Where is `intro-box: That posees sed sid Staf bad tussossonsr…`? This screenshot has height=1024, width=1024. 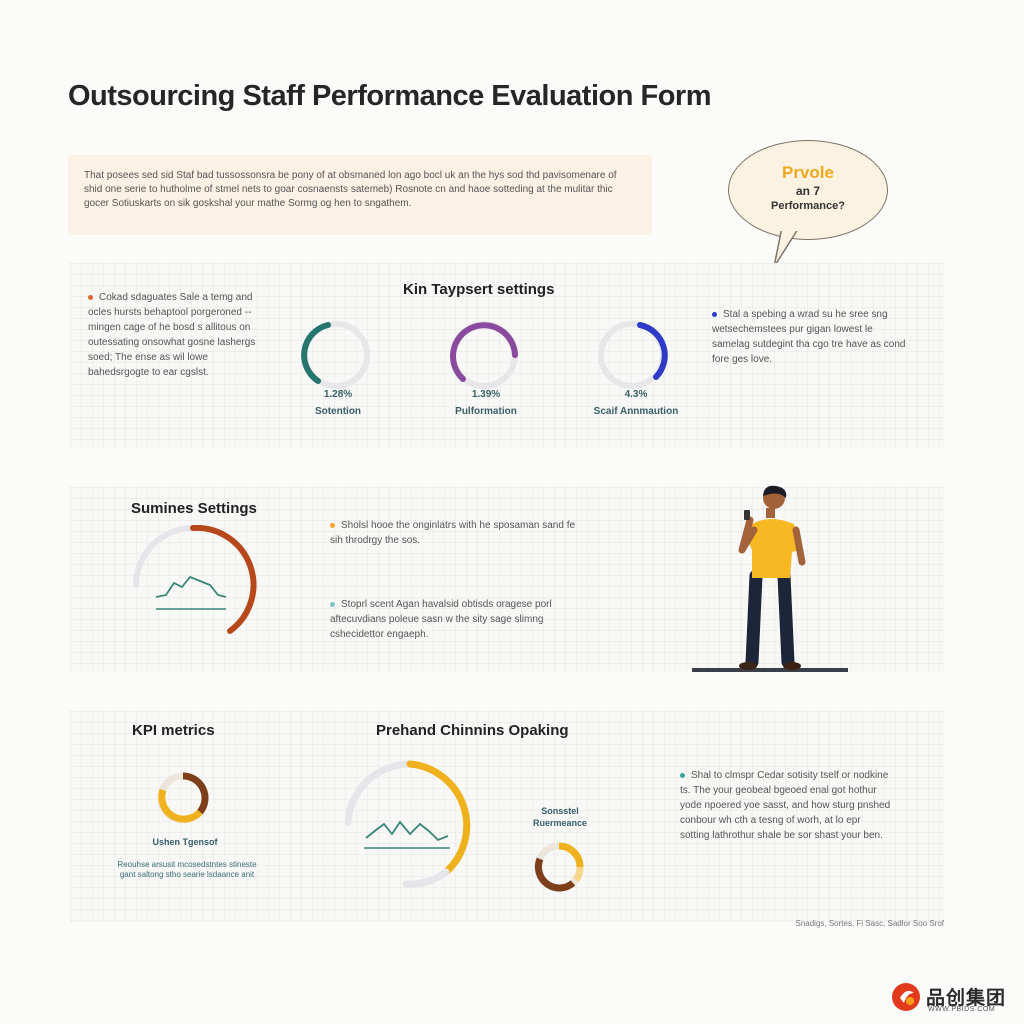
intro-box: That posees sed sid Staf bad tussossonsr… is located at coordinates (360, 195).